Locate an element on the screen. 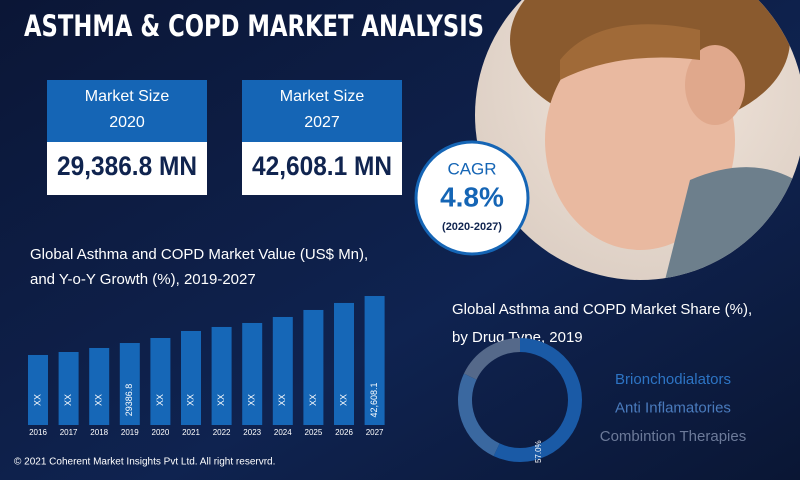 This screenshot has height=485, width=800. x-tick-label: 2016 is located at coordinates (38, 432).